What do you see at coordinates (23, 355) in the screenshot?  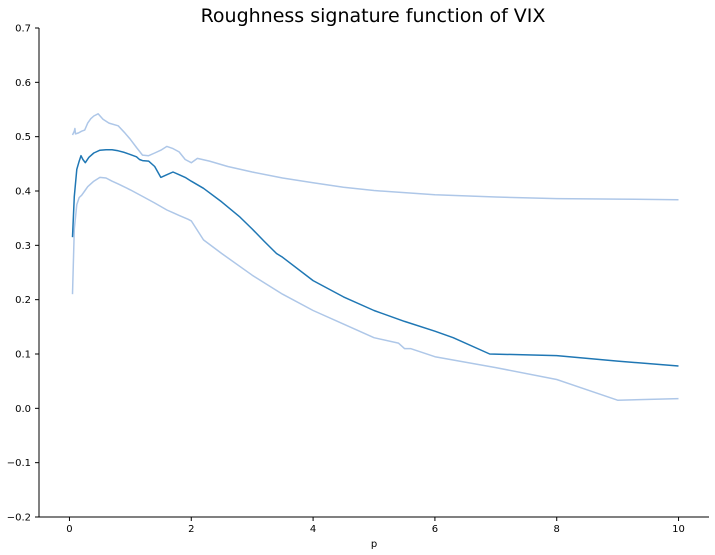 I see `y-tick-label: 0.1` at bounding box center [23, 355].